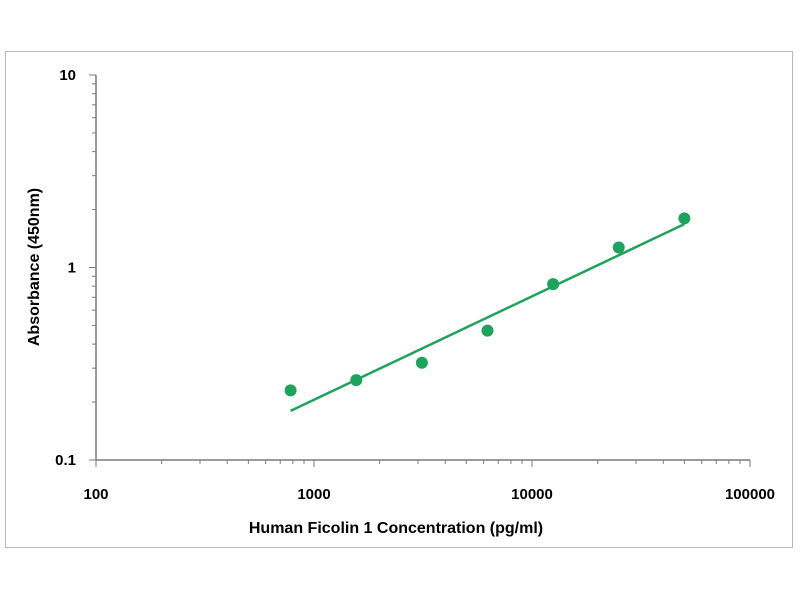 The height and width of the screenshot is (600, 800). Describe the element at coordinates (396, 528) in the screenshot. I see `x-axis-title: Human Ficolin 1 Concentration (pg/ml)` at that location.